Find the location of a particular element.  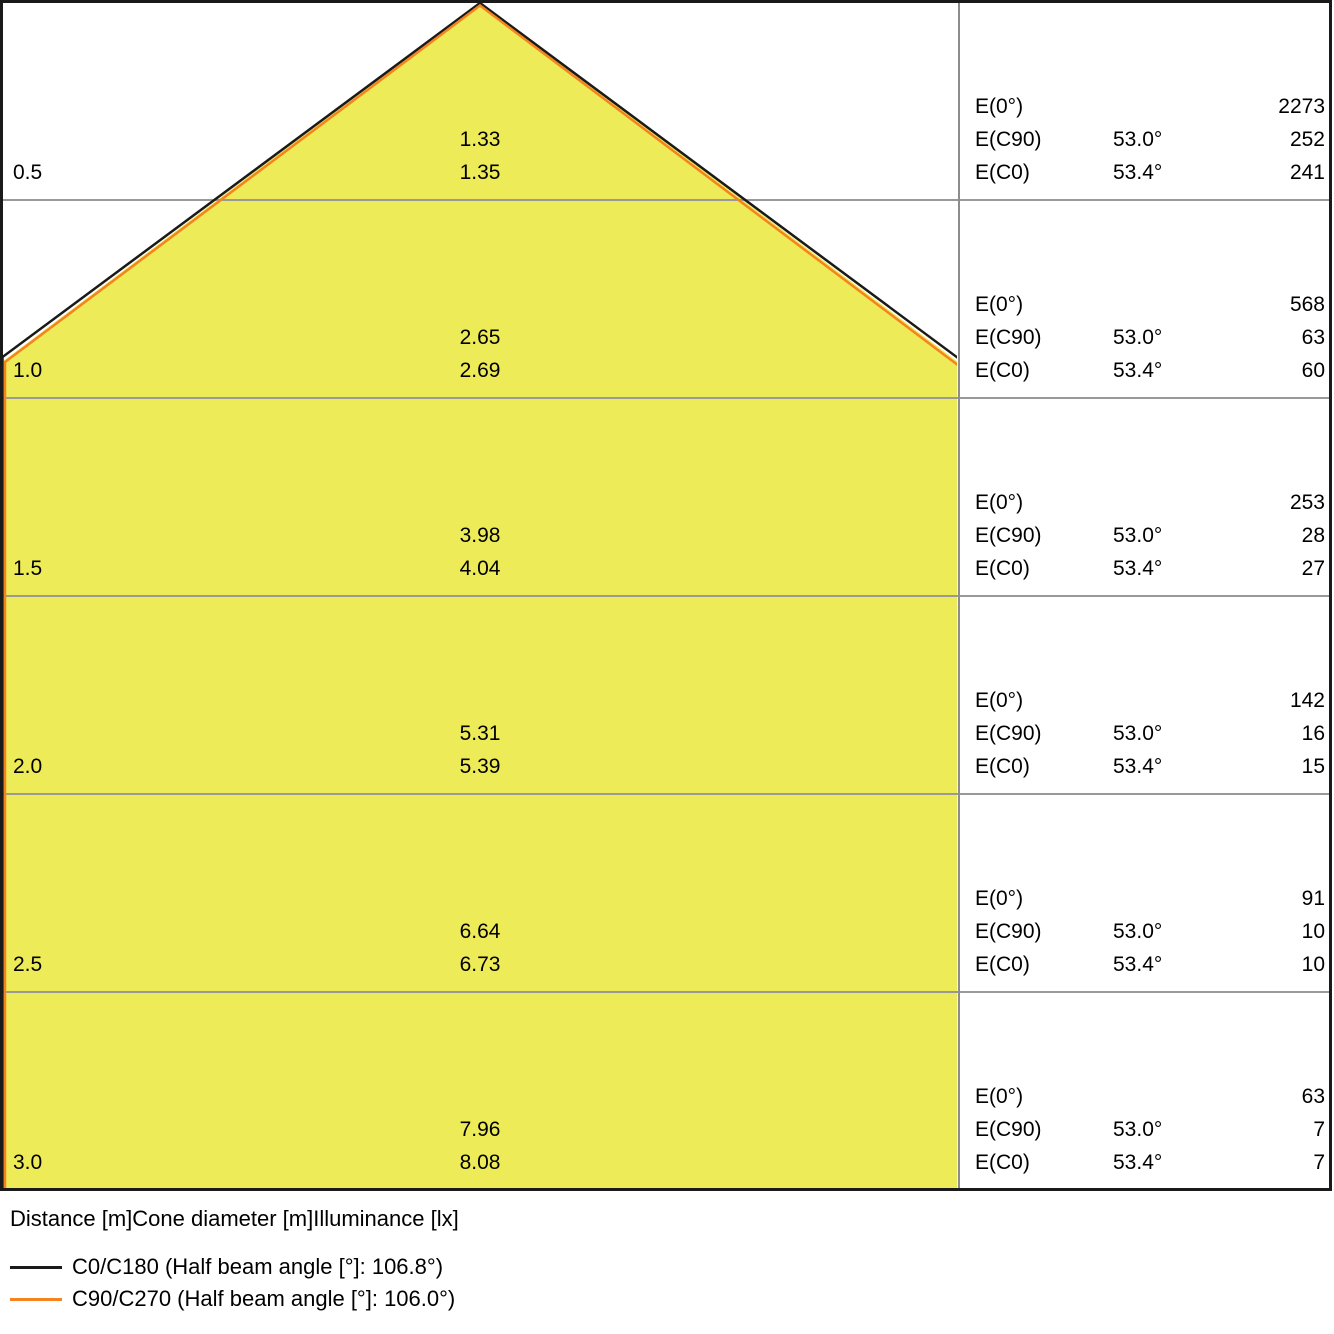

e0-value: 568 is located at coordinates (1307, 304).